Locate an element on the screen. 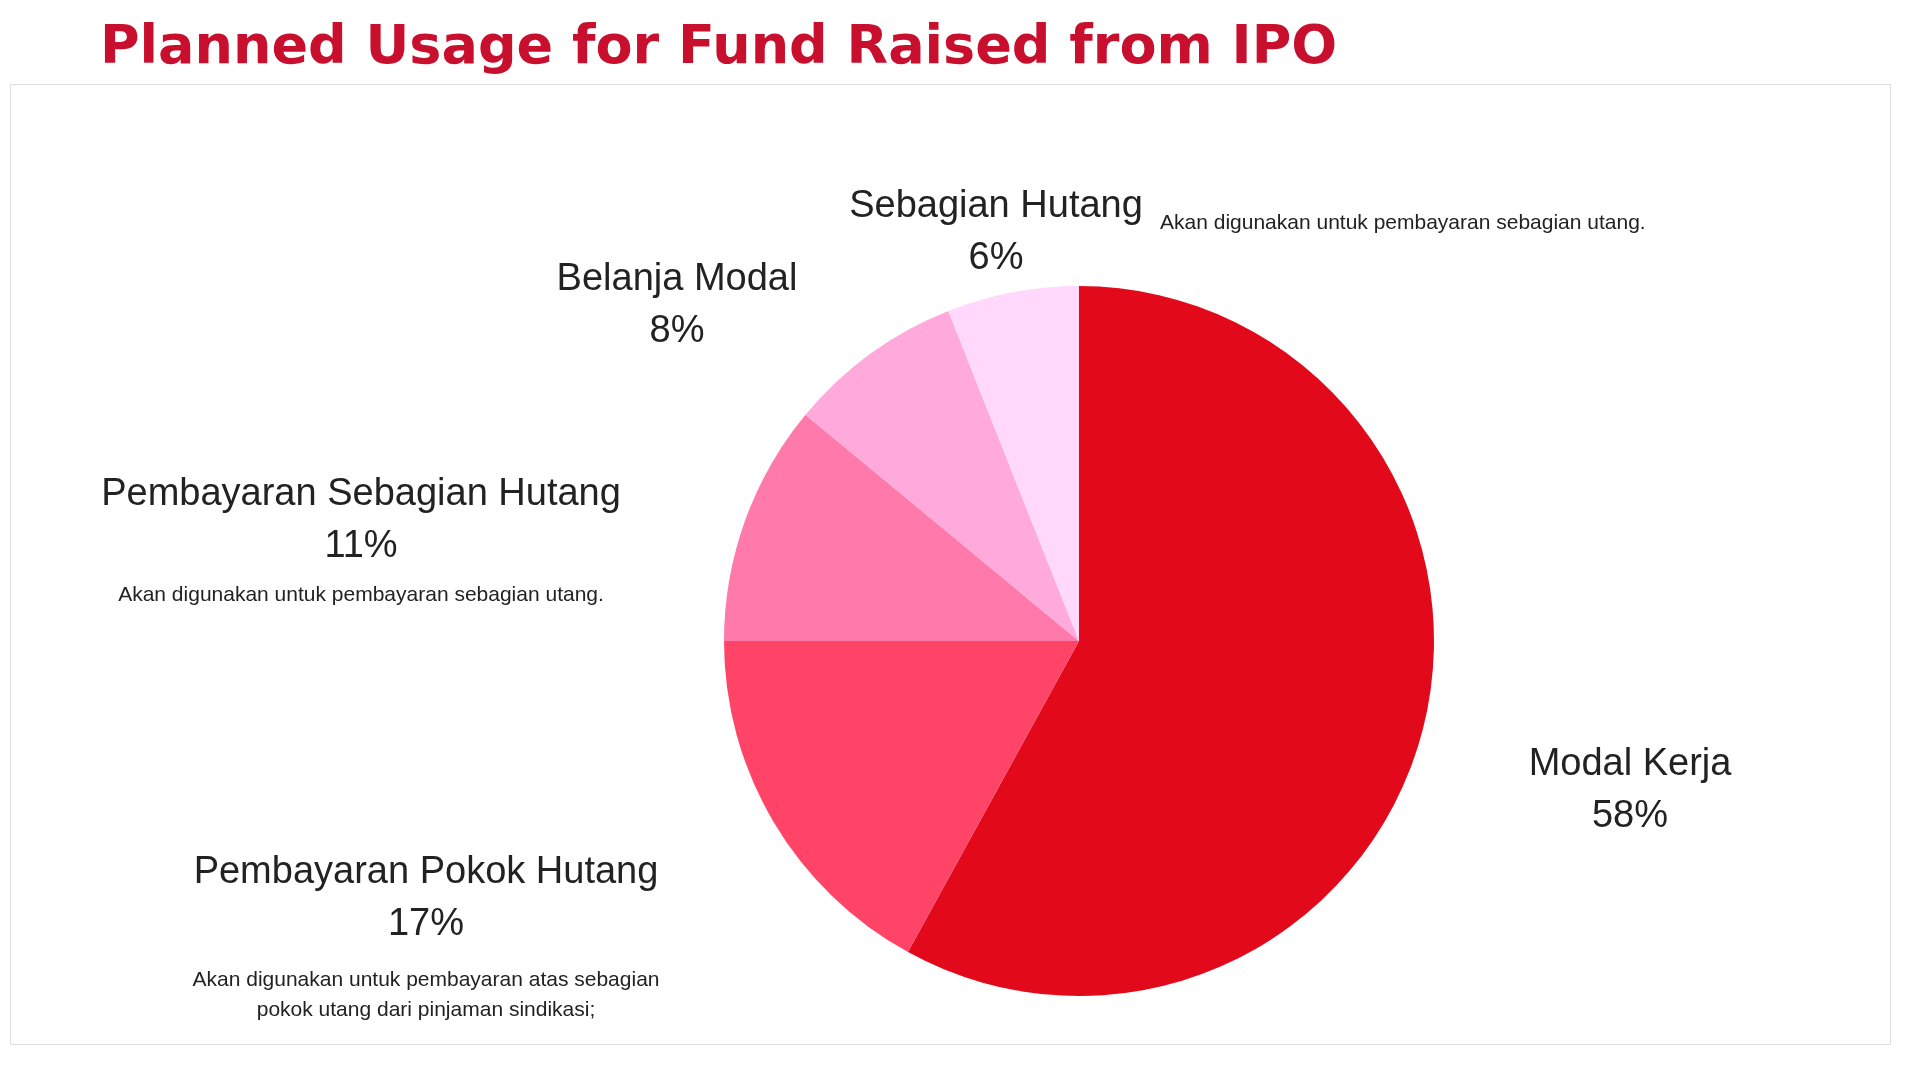 Image resolution: width=1920 pixels, height=1080 pixels. data-label: 8% is located at coordinates (677, 329).